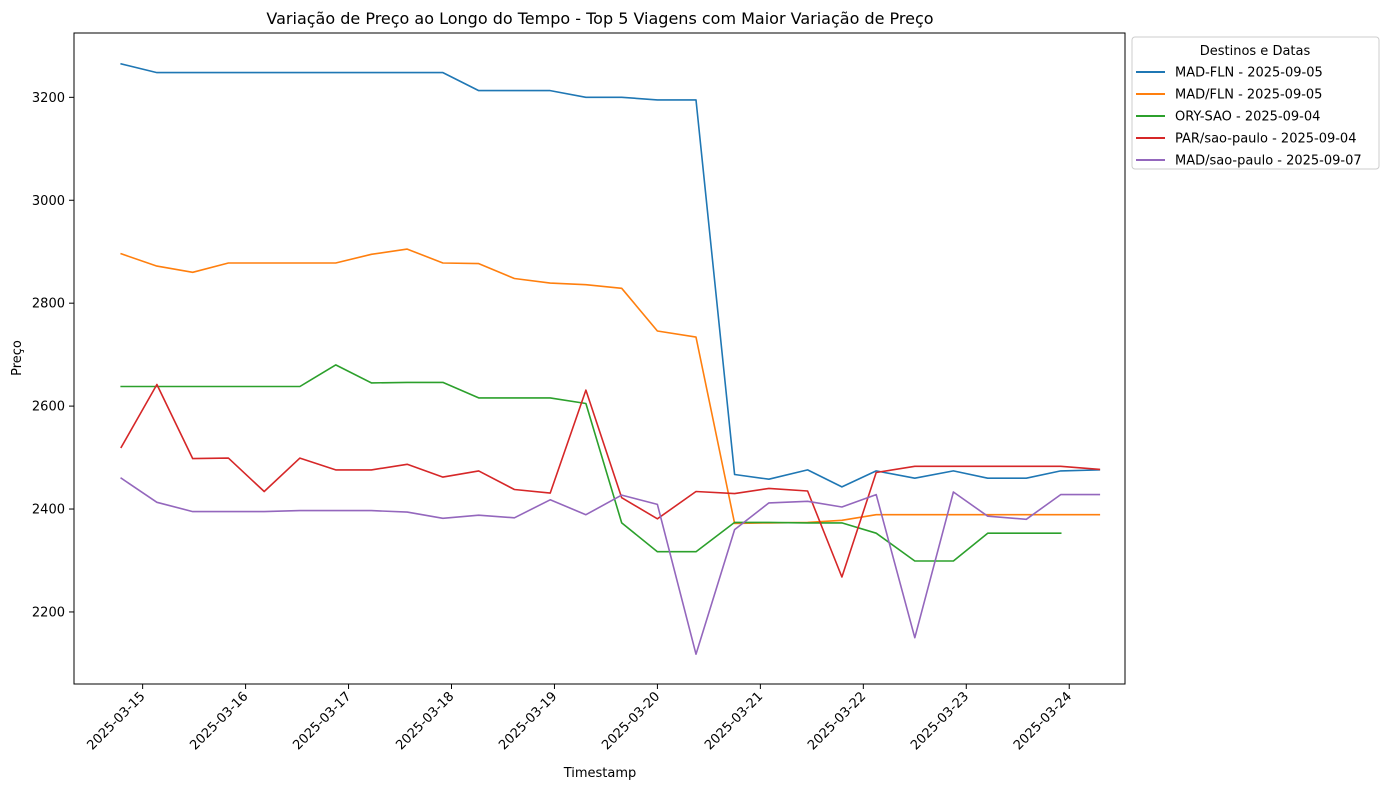 The height and width of the screenshot is (790, 1389). Describe the element at coordinates (1268, 161) in the screenshot. I see `legend-label: MAD/sao-paulo - 2025-09-07` at that location.